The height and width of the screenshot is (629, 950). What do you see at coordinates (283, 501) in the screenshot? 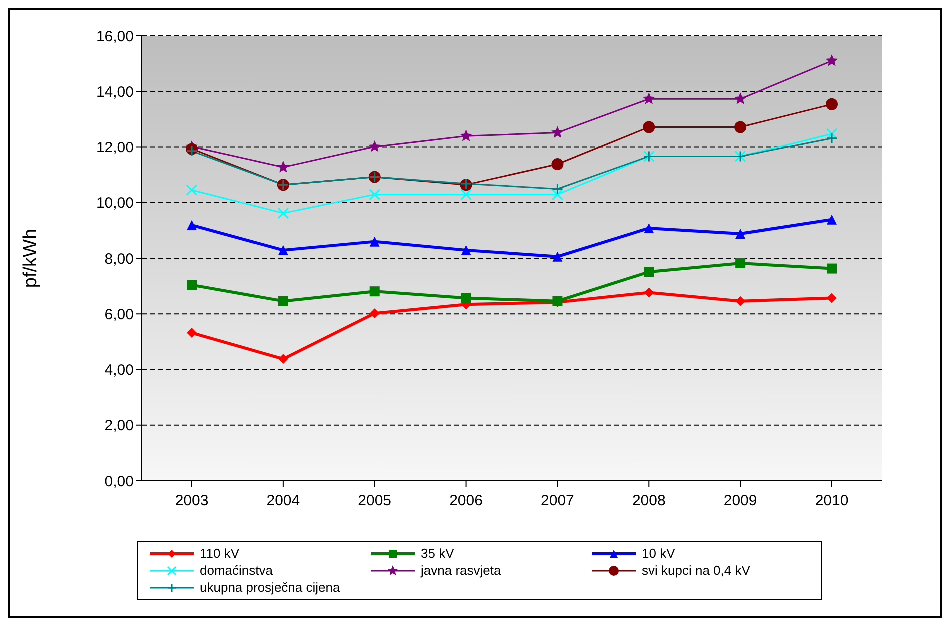
I see `x-tick-label: 2004` at bounding box center [283, 501].